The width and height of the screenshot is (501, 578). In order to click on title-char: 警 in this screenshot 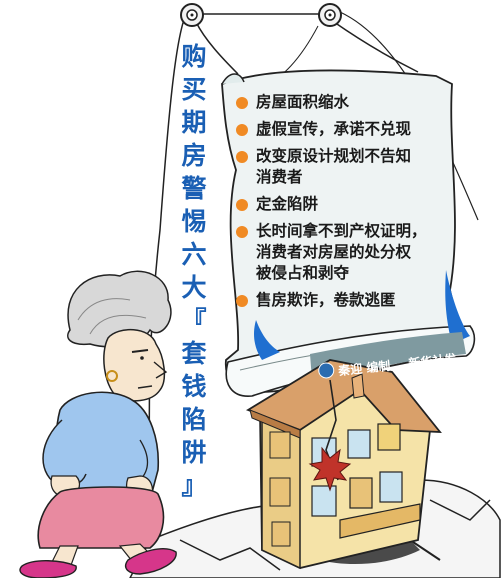, I will do `click(194, 188)`.